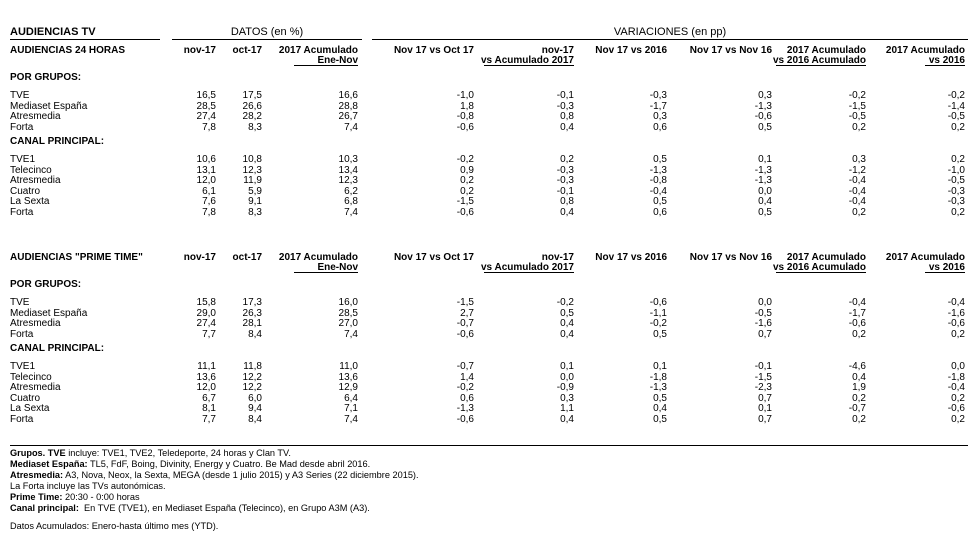 This screenshot has height=553, width=980. Describe the element at coordinates (527, 267) in the screenshot. I see `column-header: vs Acumulado 2017` at that location.